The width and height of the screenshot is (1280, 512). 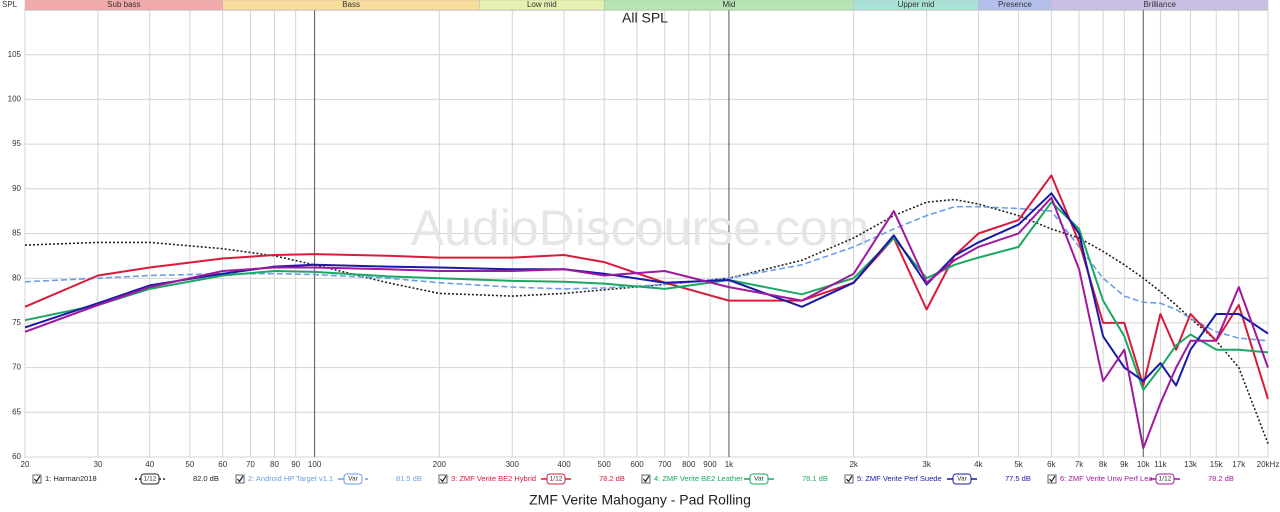 I want to click on x-tick-label: 8k, so click(x=1103, y=464).